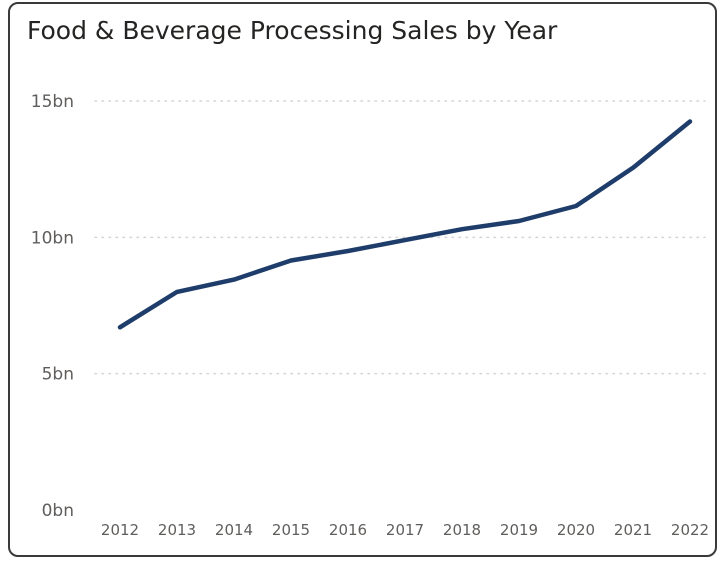 The height and width of the screenshot is (562, 721). I want to click on chart-title: Food & Beverage Processing Sales by Year, so click(292, 30).